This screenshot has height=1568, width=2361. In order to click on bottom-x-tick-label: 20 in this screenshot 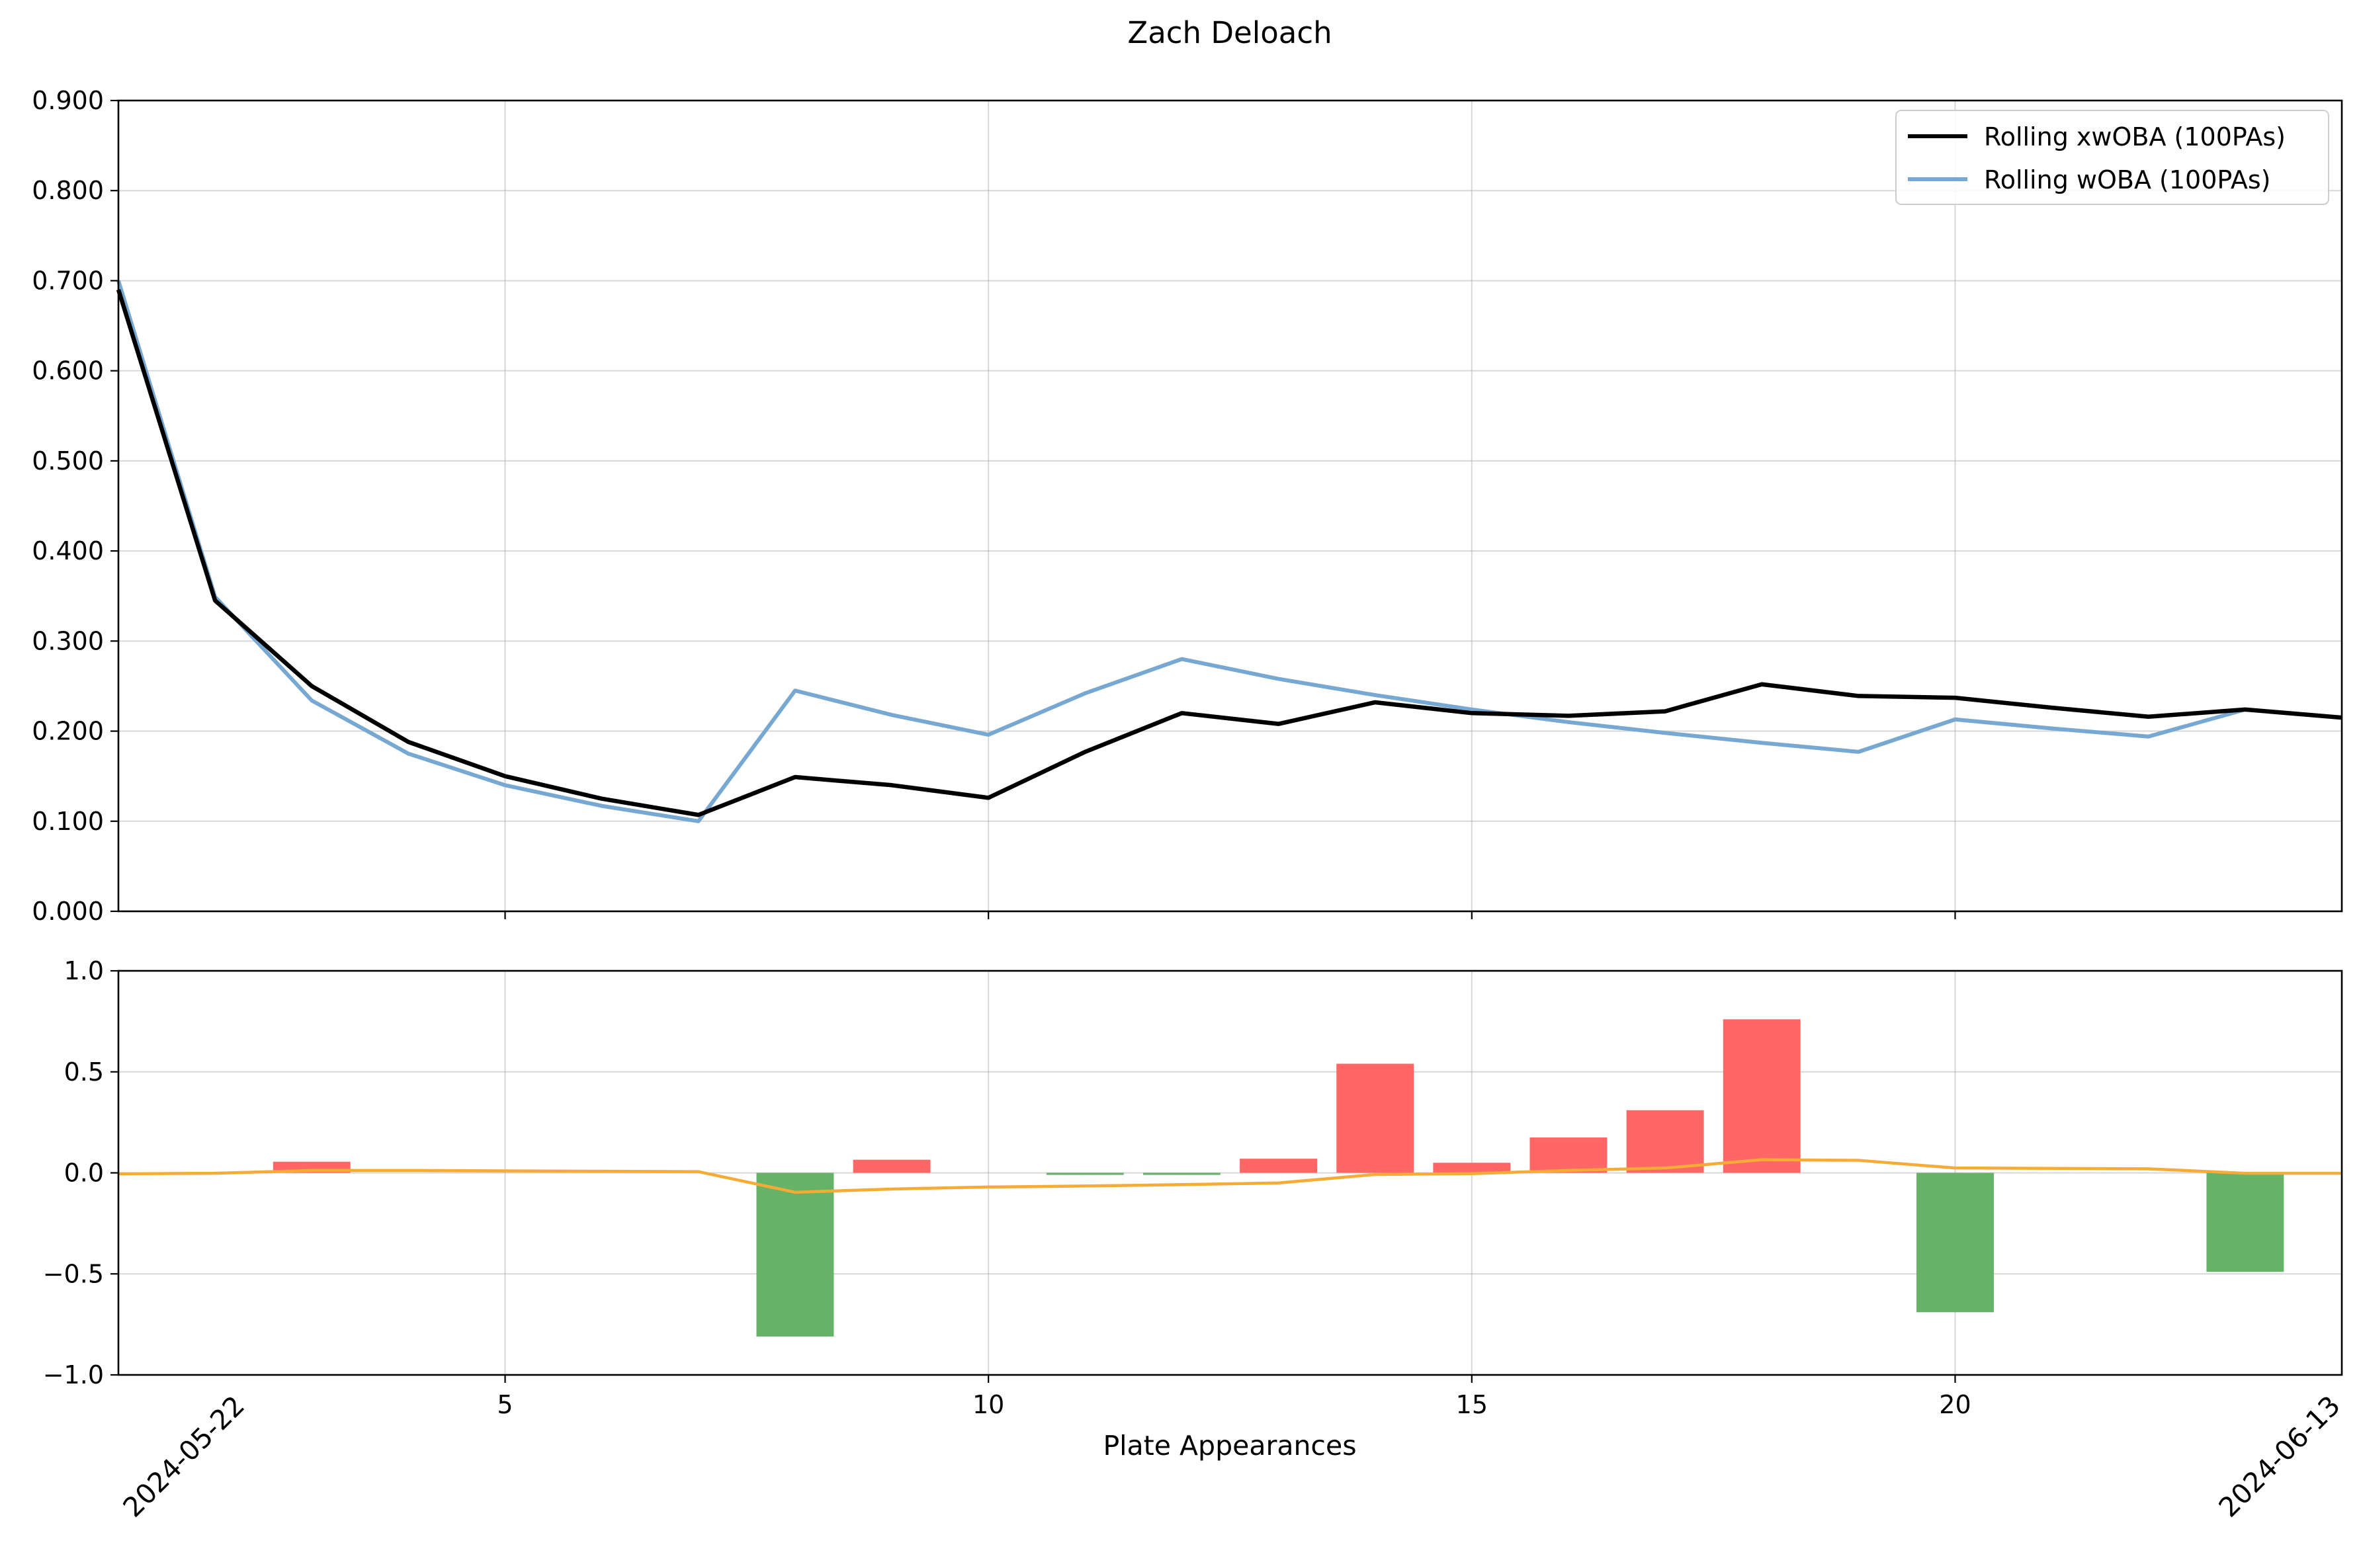, I will do `click(1955, 1404)`.